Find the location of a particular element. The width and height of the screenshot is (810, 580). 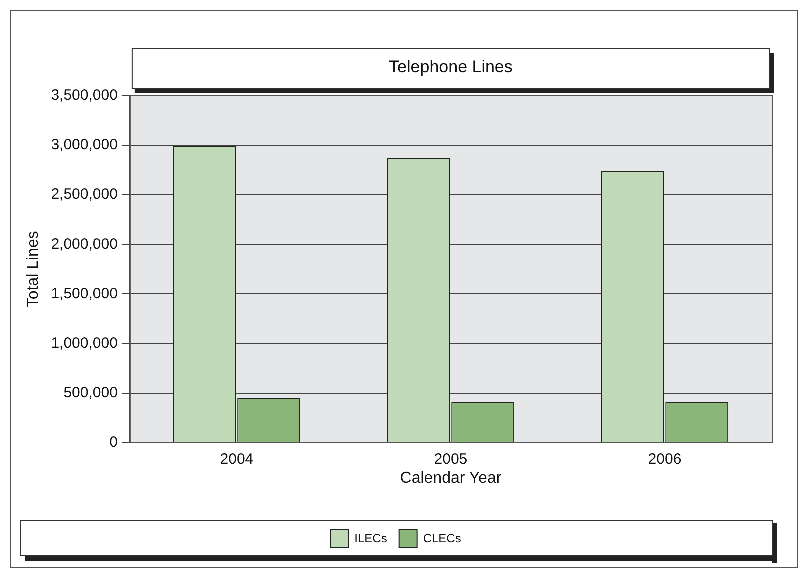

legend-label: CLECs is located at coordinates (442, 538).